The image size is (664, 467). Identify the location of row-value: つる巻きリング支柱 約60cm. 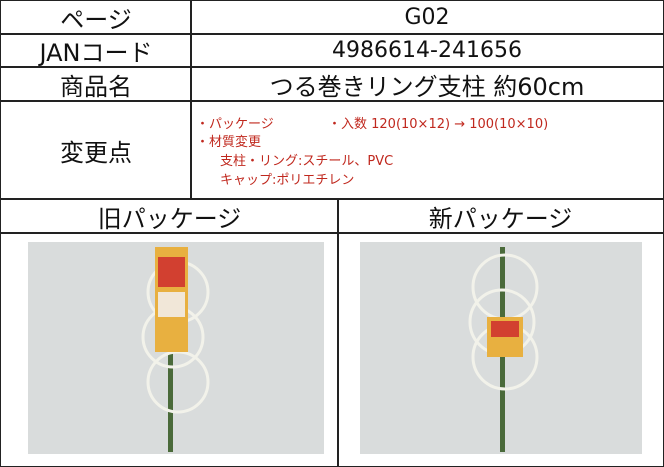
(427, 84).